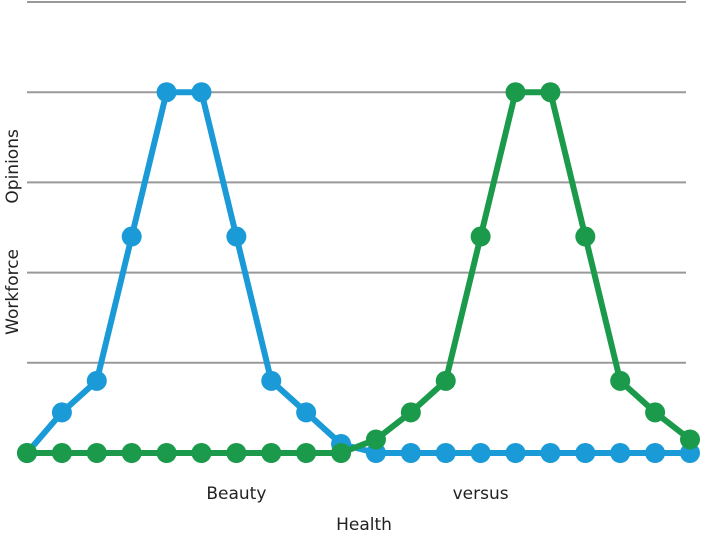  I want to click on x-tick-label: versus, so click(481, 494).